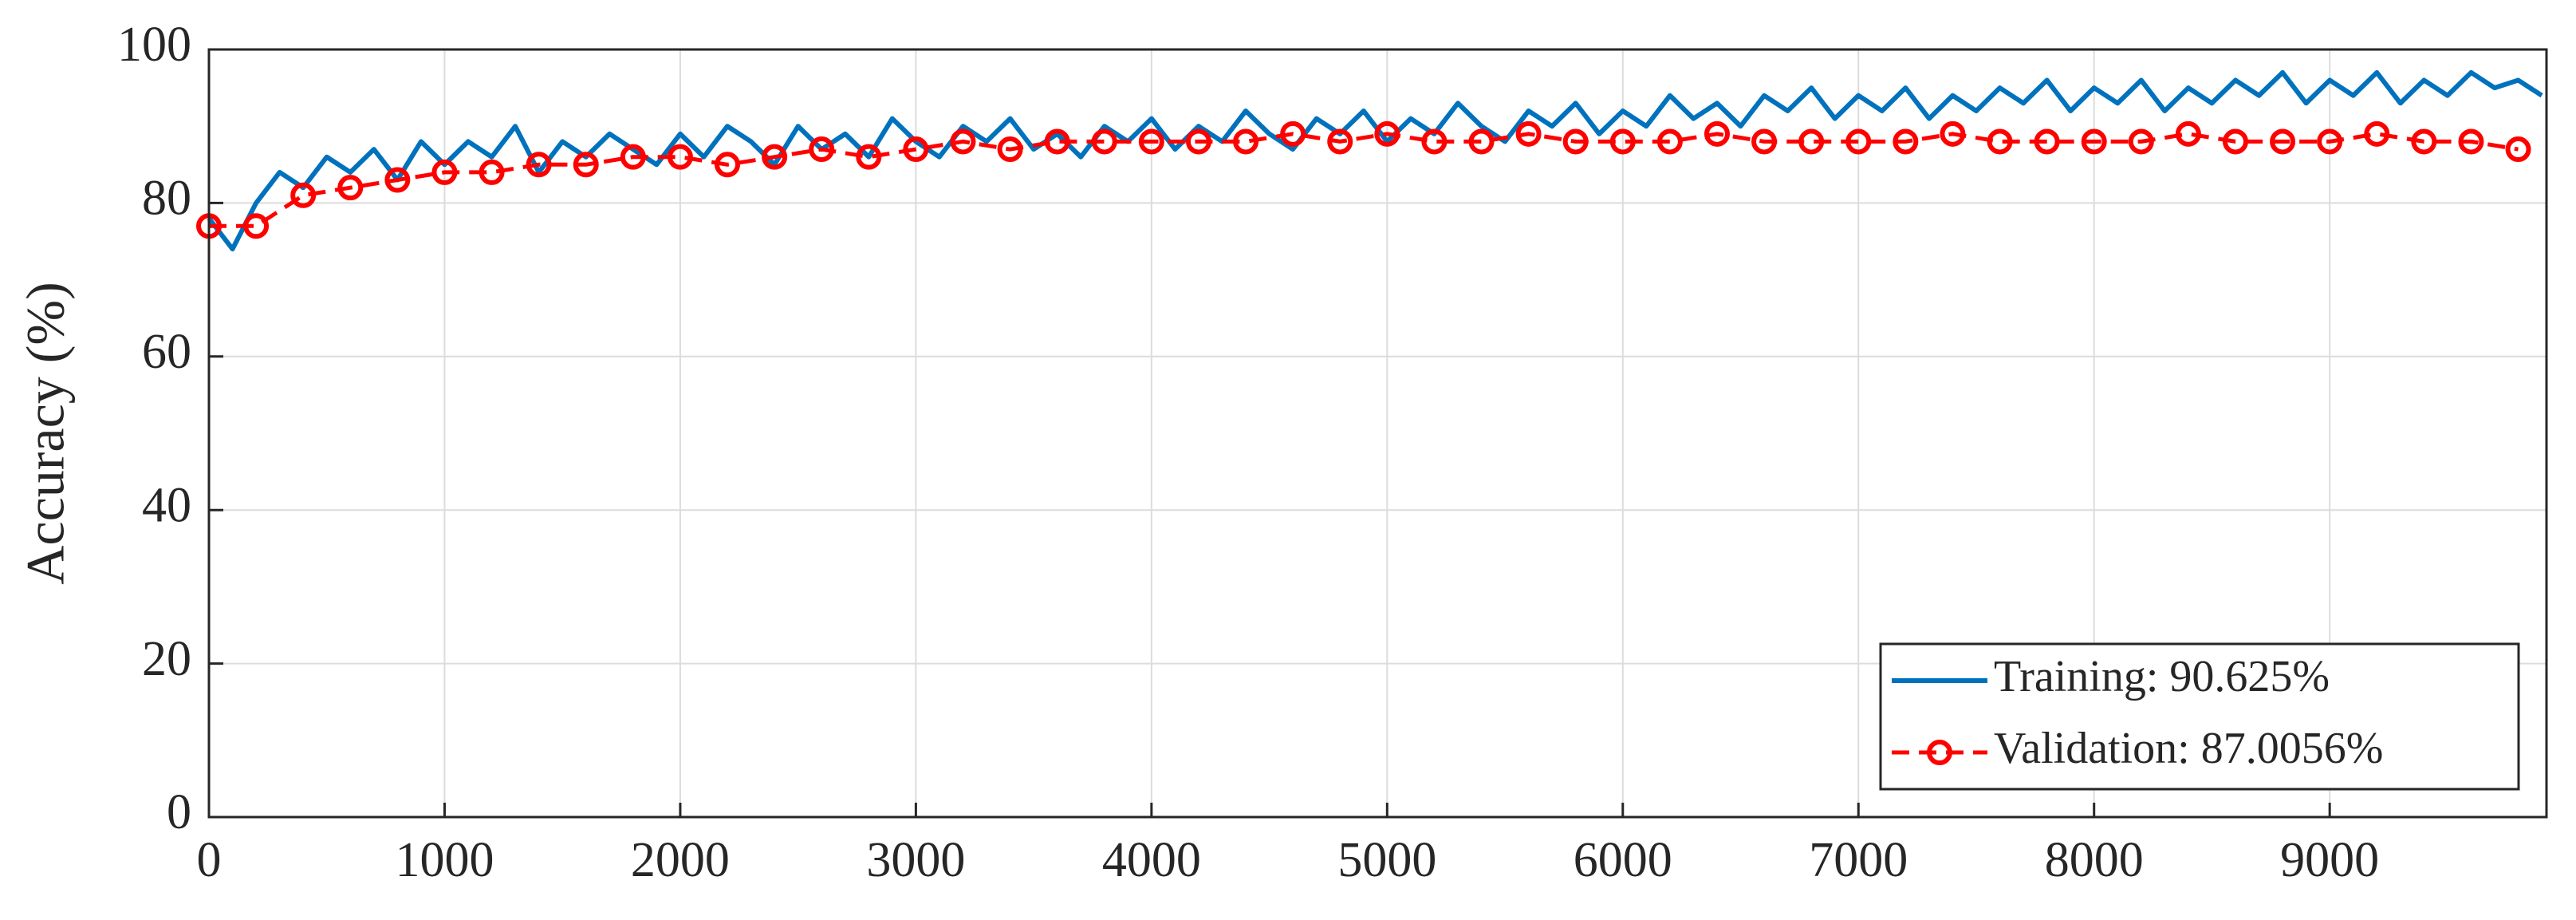  I want to click on x-tick-label: 3000, so click(915, 860).